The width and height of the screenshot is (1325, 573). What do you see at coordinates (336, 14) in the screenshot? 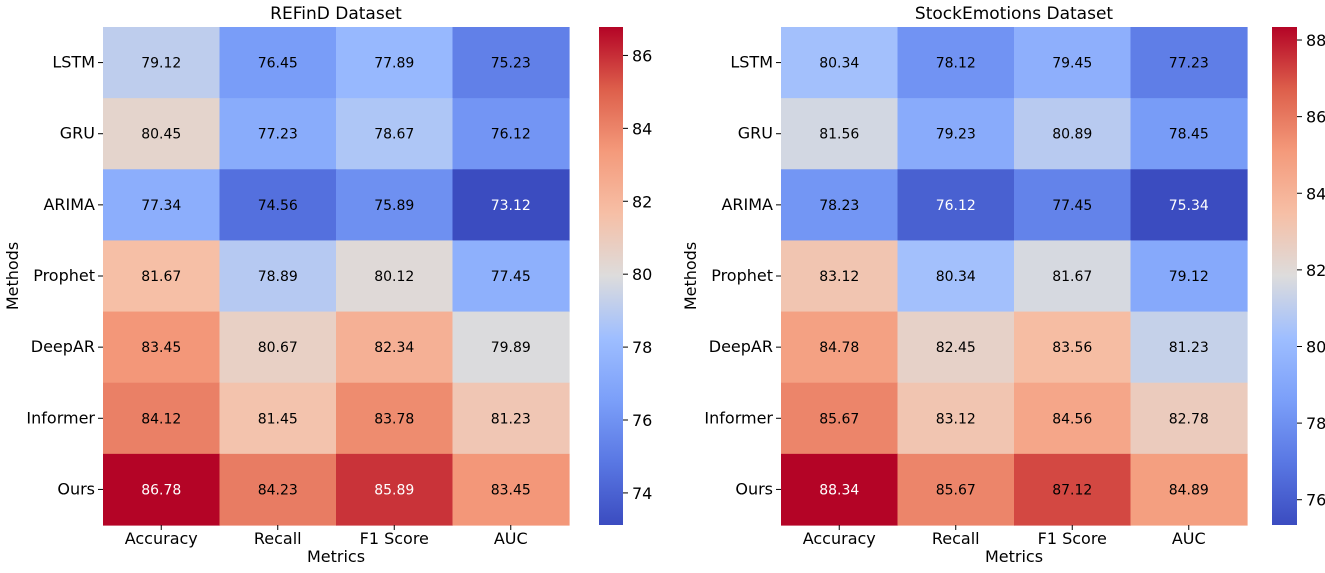
I see `chart-title: REFinD Dataset` at bounding box center [336, 14].